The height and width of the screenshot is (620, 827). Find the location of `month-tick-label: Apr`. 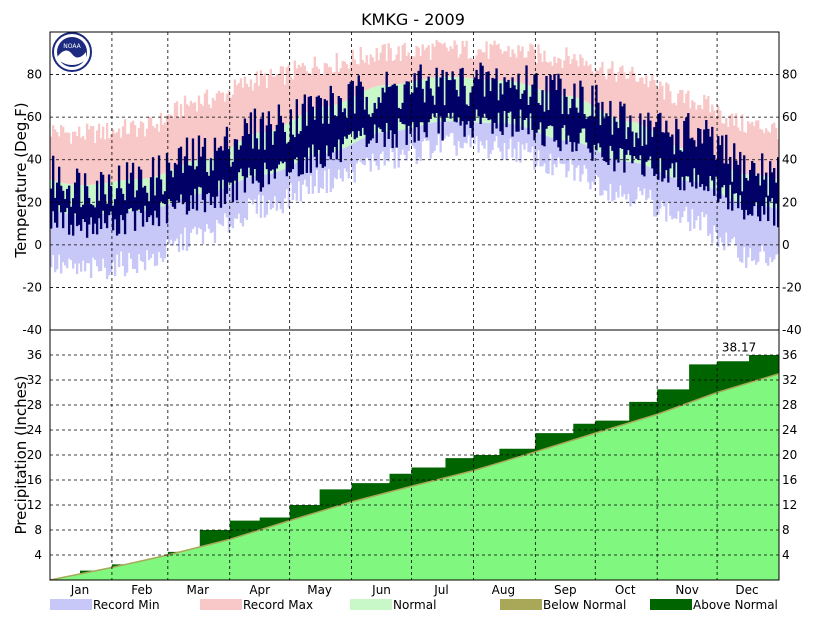

month-tick-label: Apr is located at coordinates (259, 590).